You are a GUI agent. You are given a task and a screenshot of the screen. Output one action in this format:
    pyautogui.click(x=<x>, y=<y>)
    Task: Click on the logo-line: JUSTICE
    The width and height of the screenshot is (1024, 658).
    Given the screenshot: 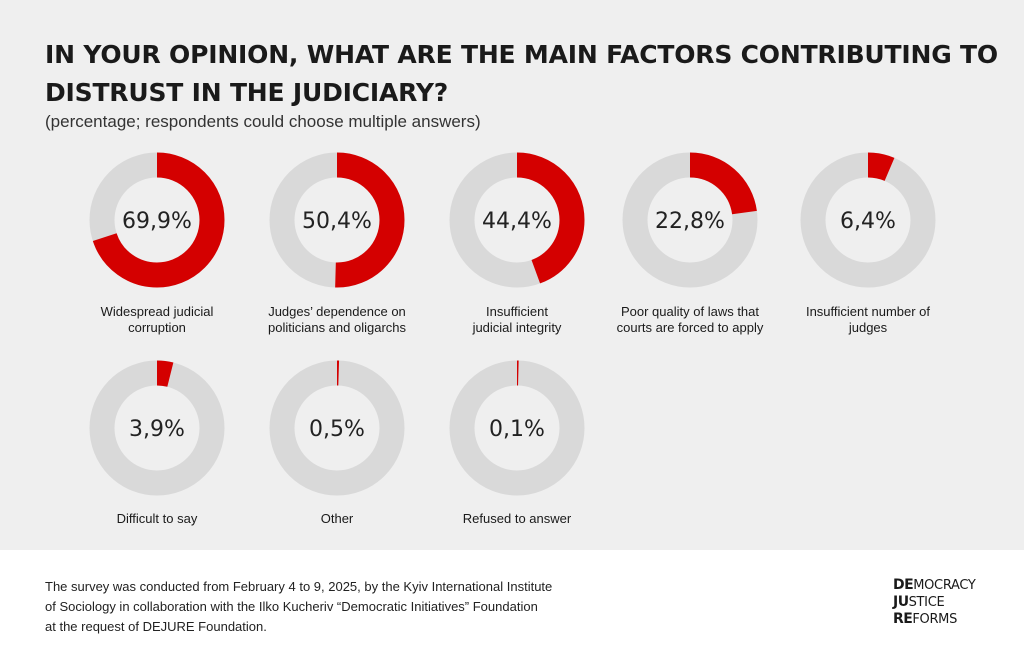 What is the action you would take?
    pyautogui.click(x=934, y=602)
    